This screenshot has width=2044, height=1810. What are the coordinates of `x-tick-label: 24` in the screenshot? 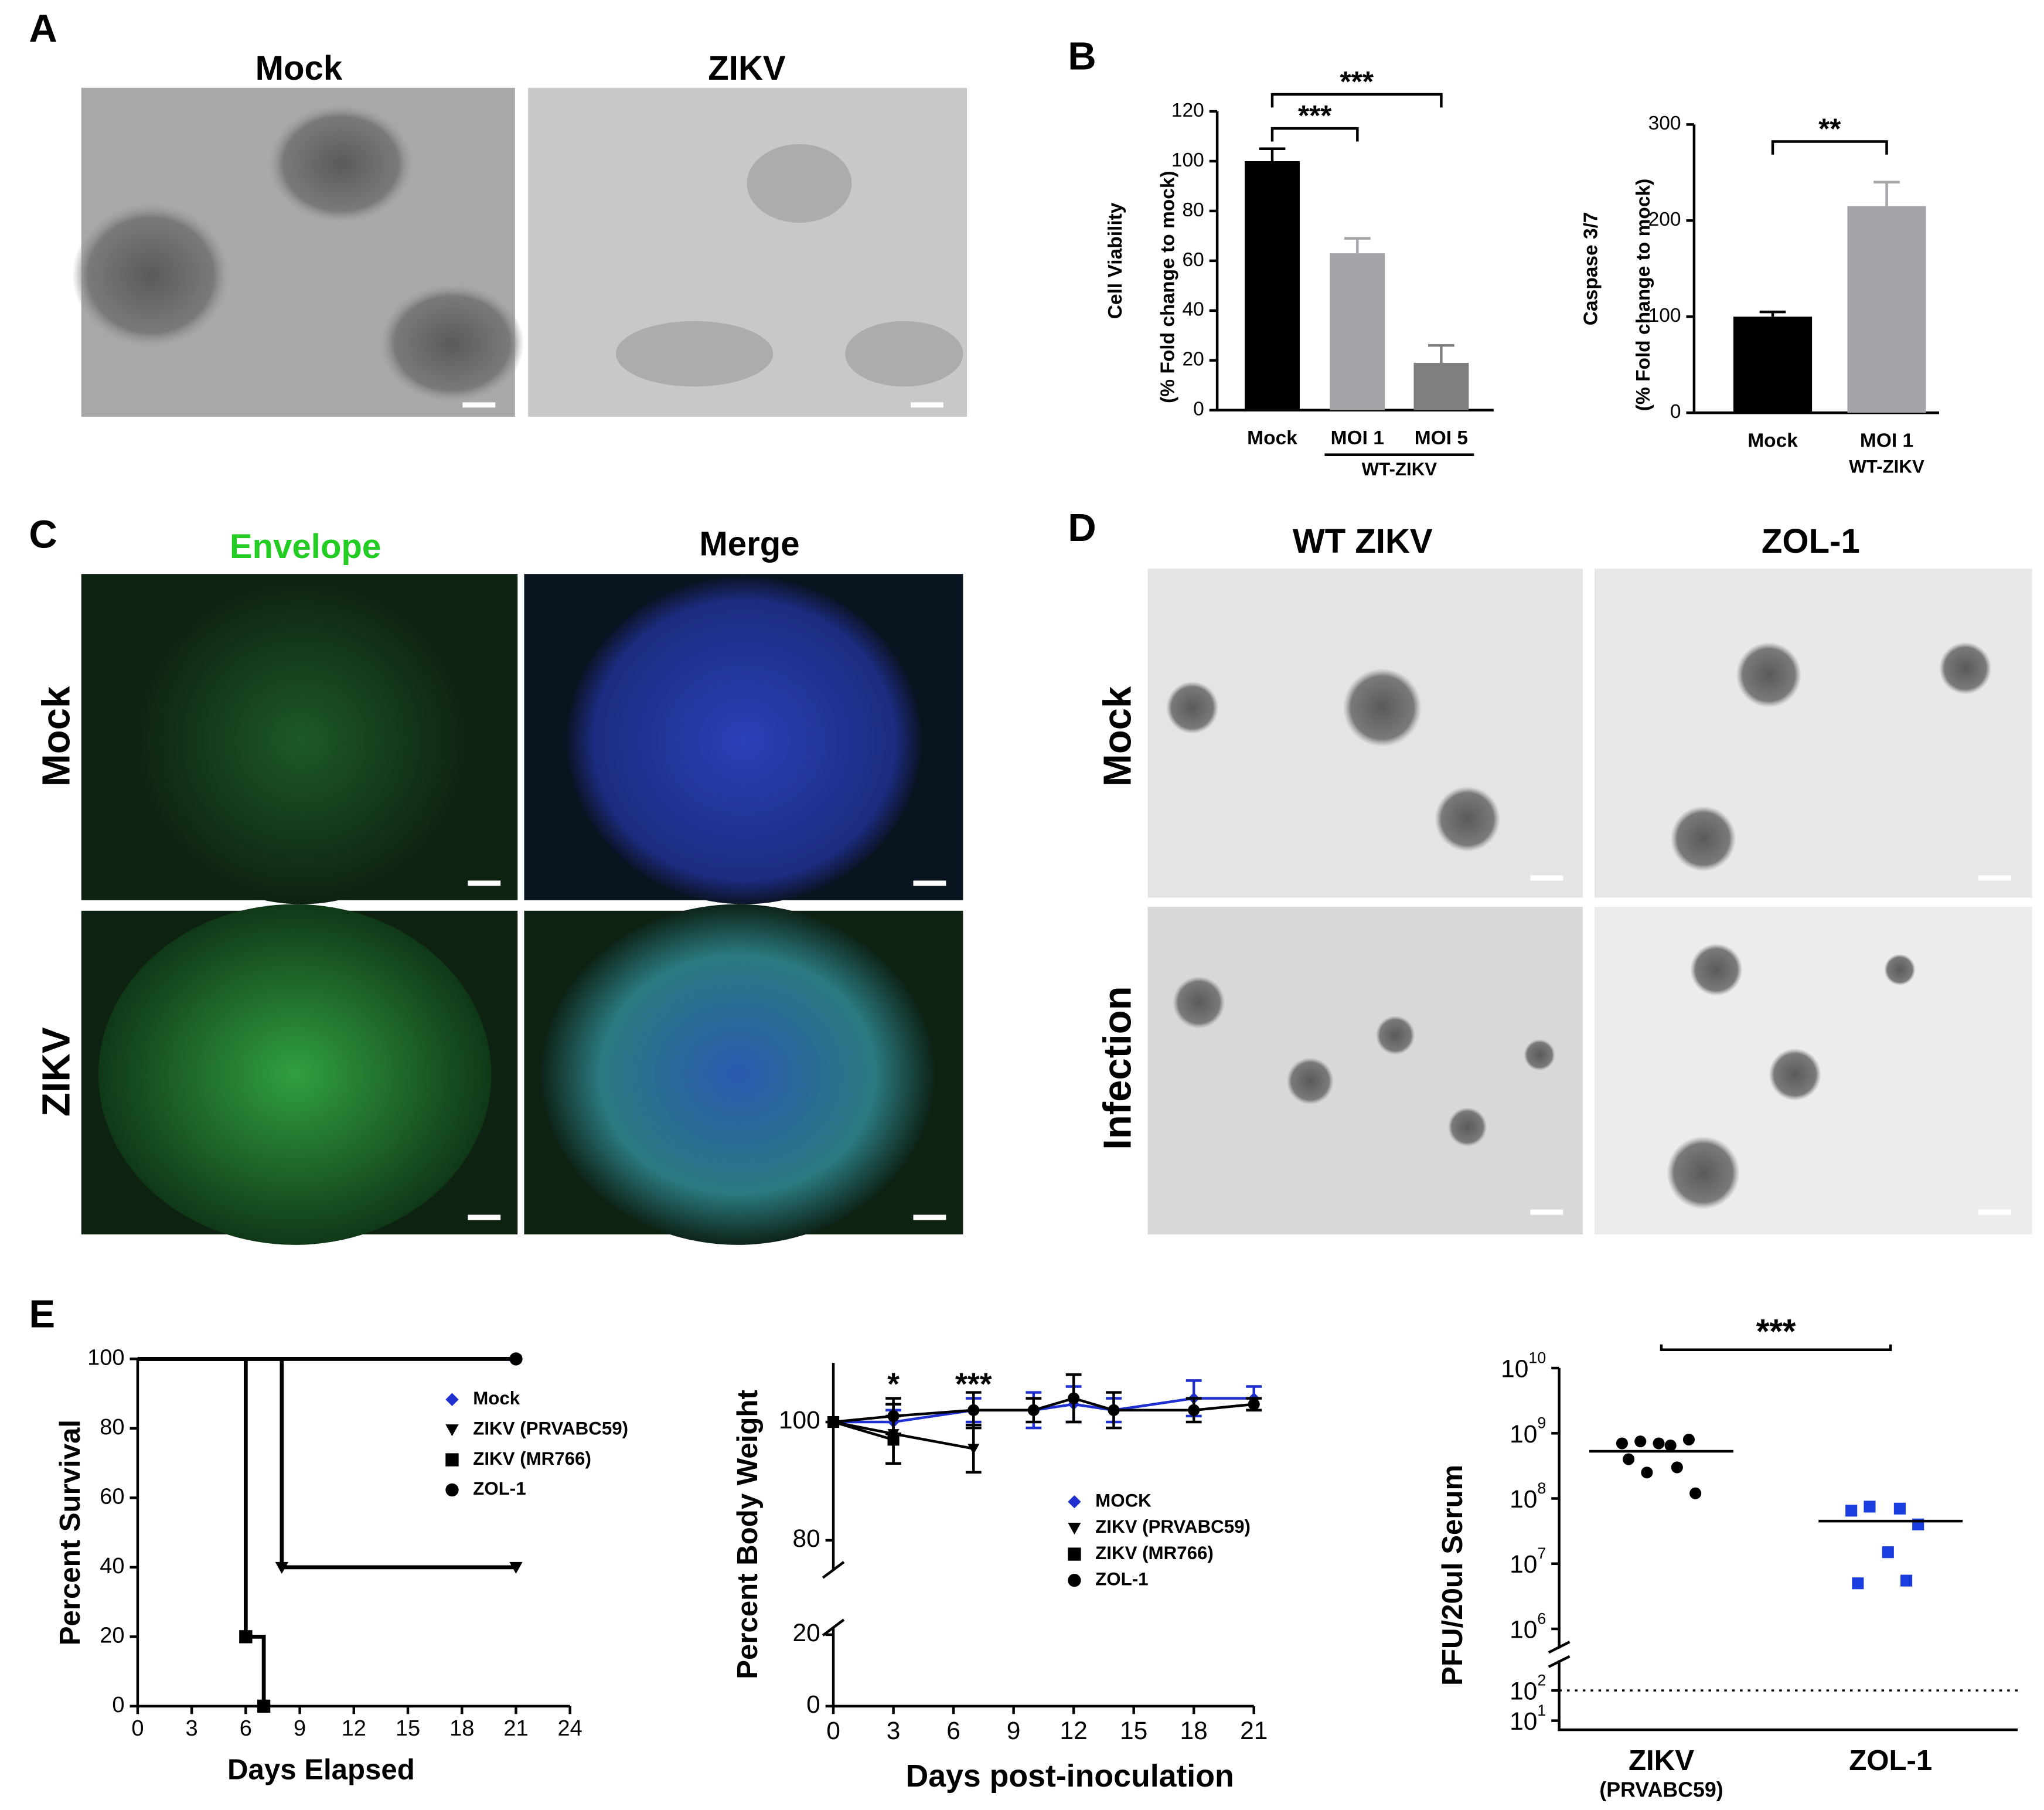 It's located at (570, 1728).